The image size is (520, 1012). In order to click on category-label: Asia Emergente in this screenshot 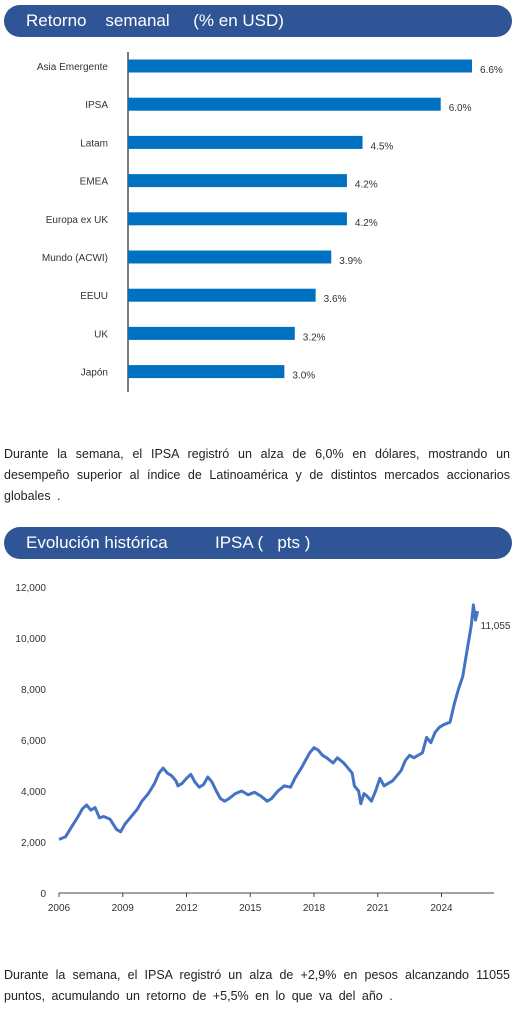, I will do `click(73, 67)`.